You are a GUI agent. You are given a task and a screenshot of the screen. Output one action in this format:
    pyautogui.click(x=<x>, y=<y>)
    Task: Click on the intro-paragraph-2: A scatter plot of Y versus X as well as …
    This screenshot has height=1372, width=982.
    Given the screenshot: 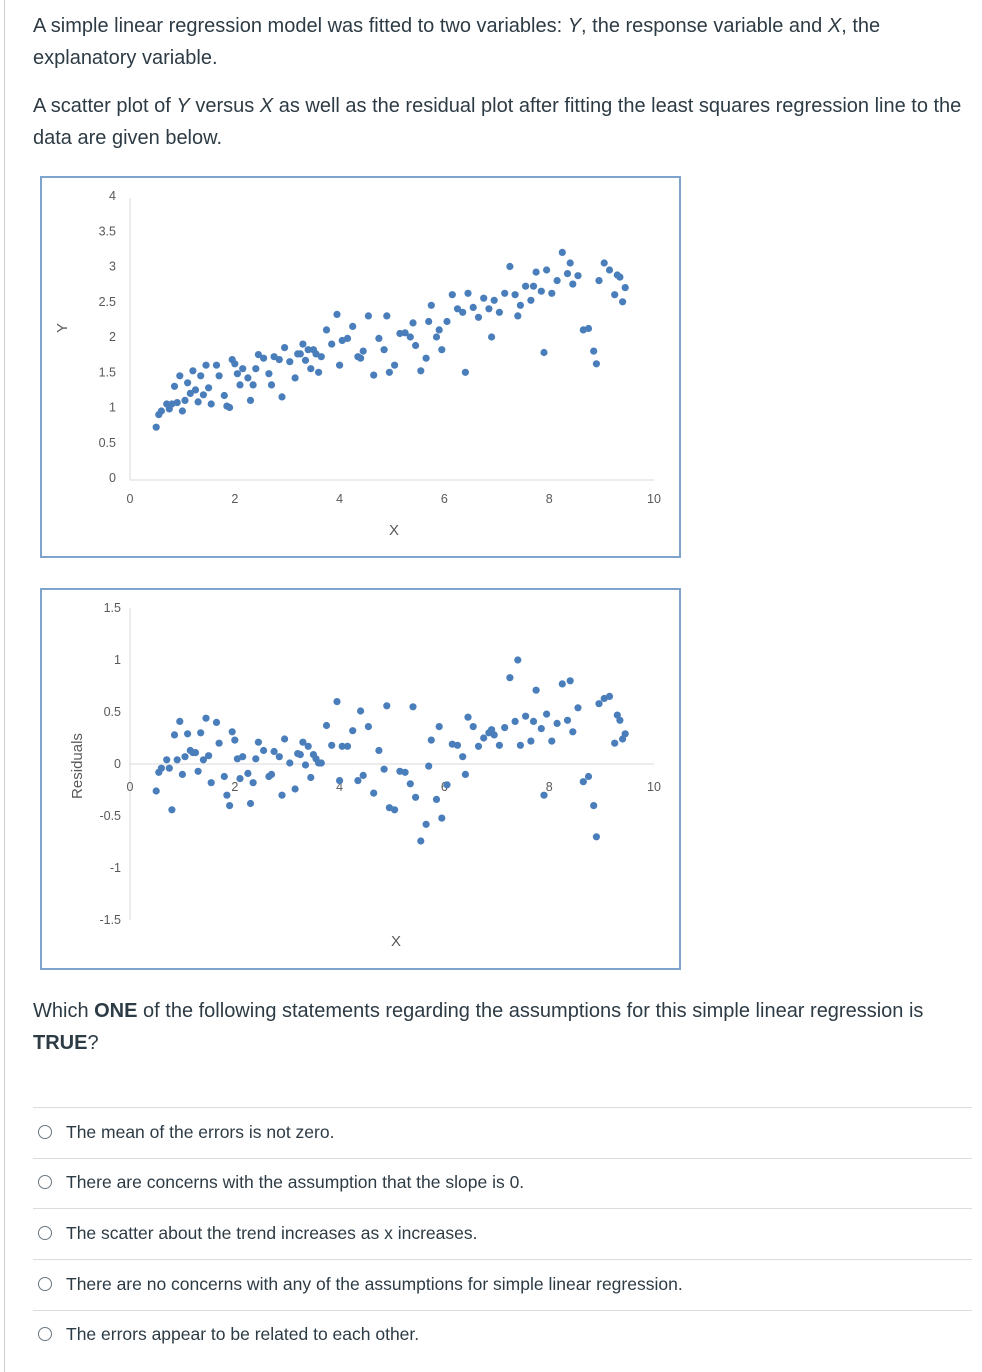 What is the action you would take?
    pyautogui.click(x=503, y=122)
    